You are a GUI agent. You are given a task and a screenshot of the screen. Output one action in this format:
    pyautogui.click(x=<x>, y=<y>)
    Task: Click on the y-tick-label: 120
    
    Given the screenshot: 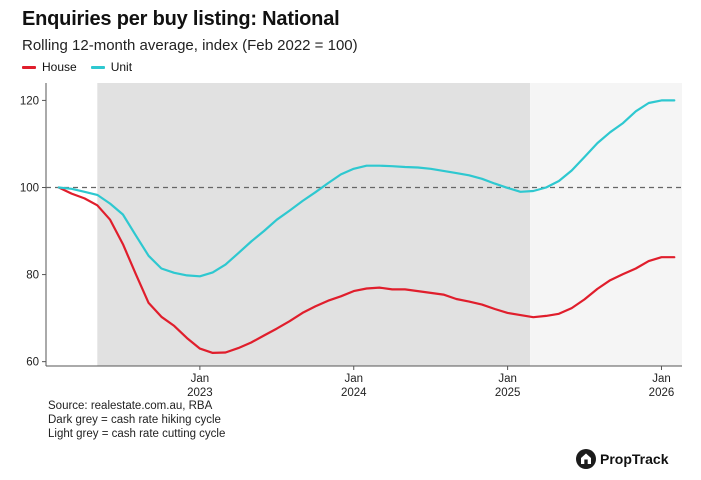 What is the action you would take?
    pyautogui.click(x=29, y=101)
    